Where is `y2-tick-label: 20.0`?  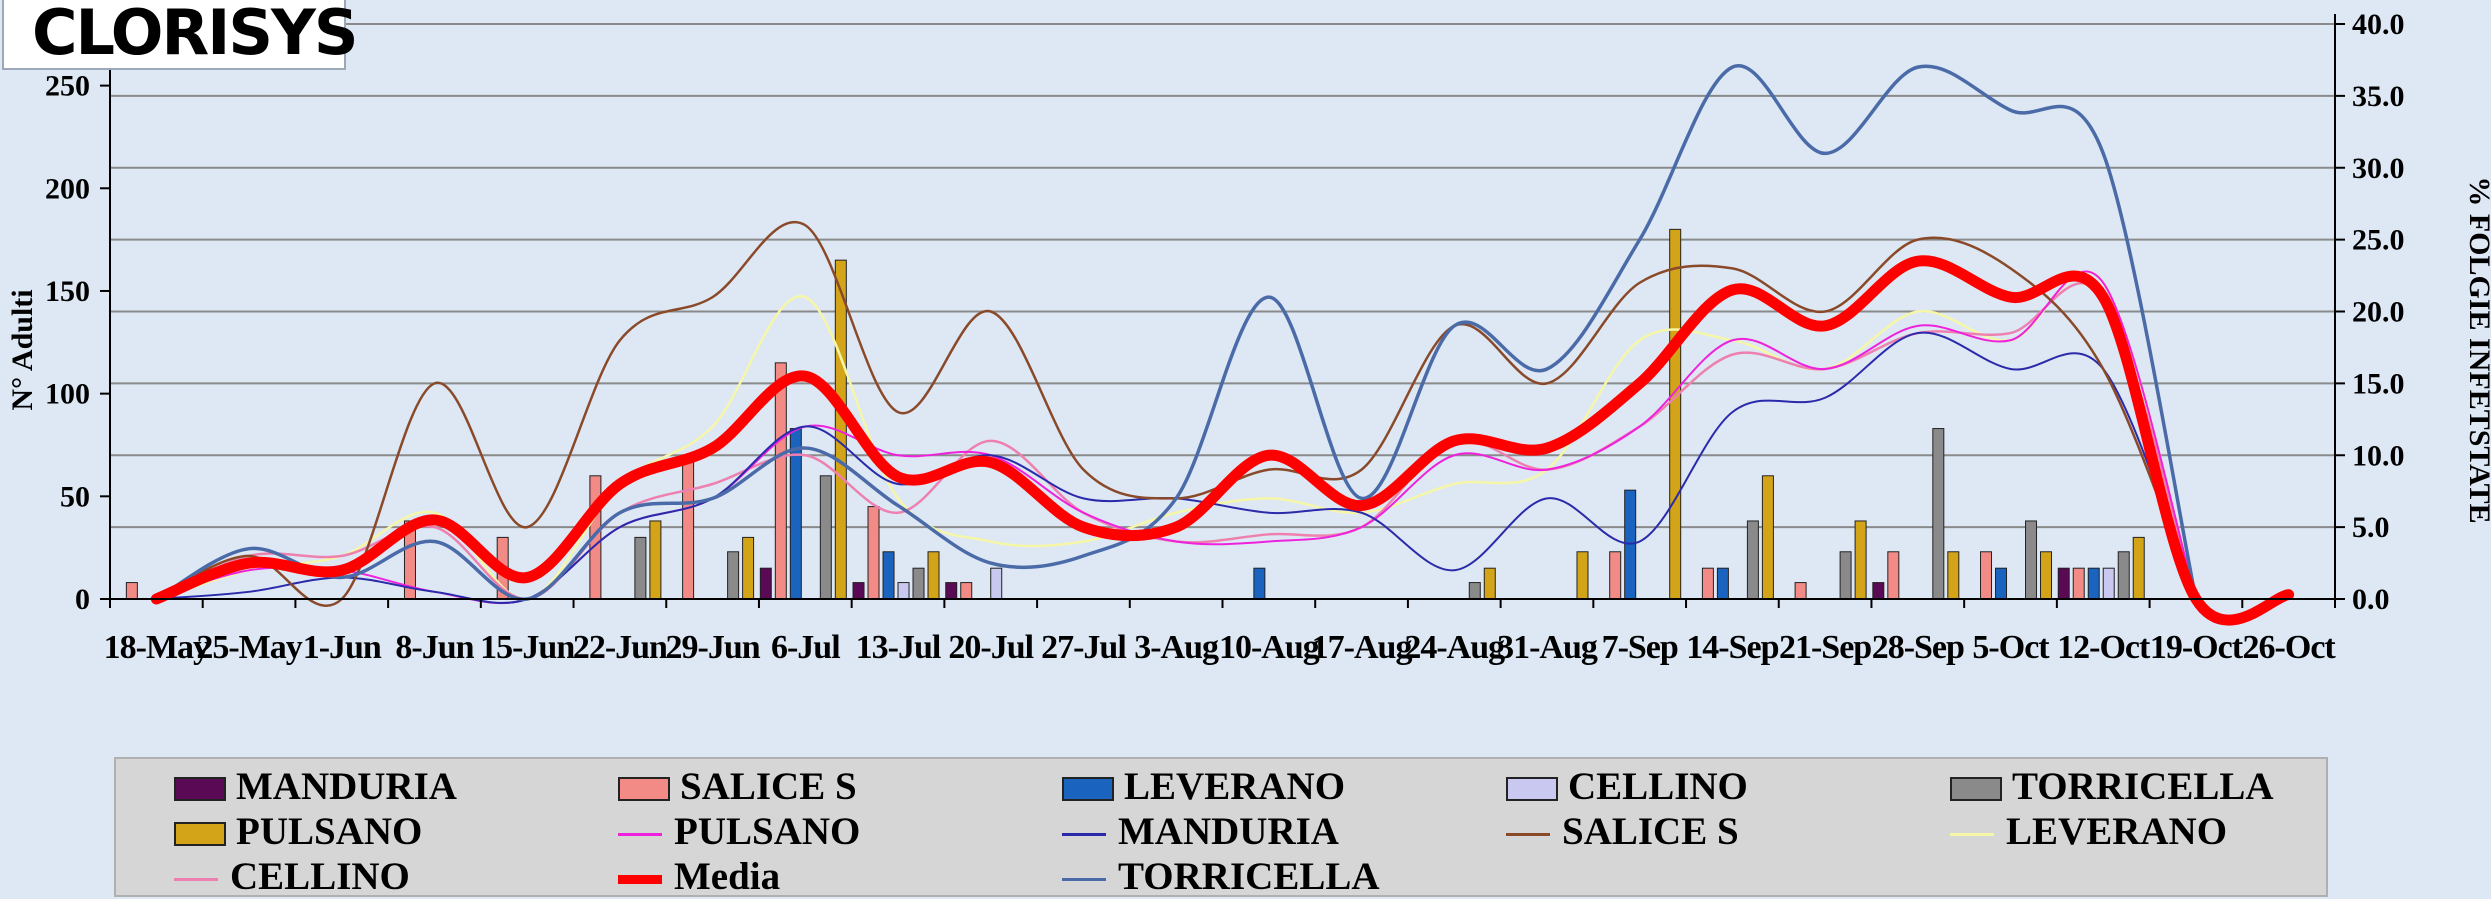 y2-tick-label: 20.0 is located at coordinates (2378, 312).